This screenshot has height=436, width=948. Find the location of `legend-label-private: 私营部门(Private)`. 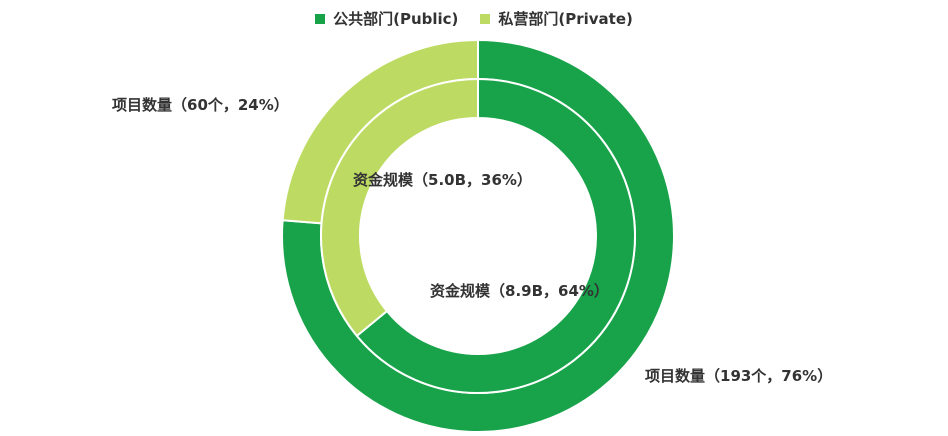

legend-label-private: 私营部门(Private) is located at coordinates (565, 19).